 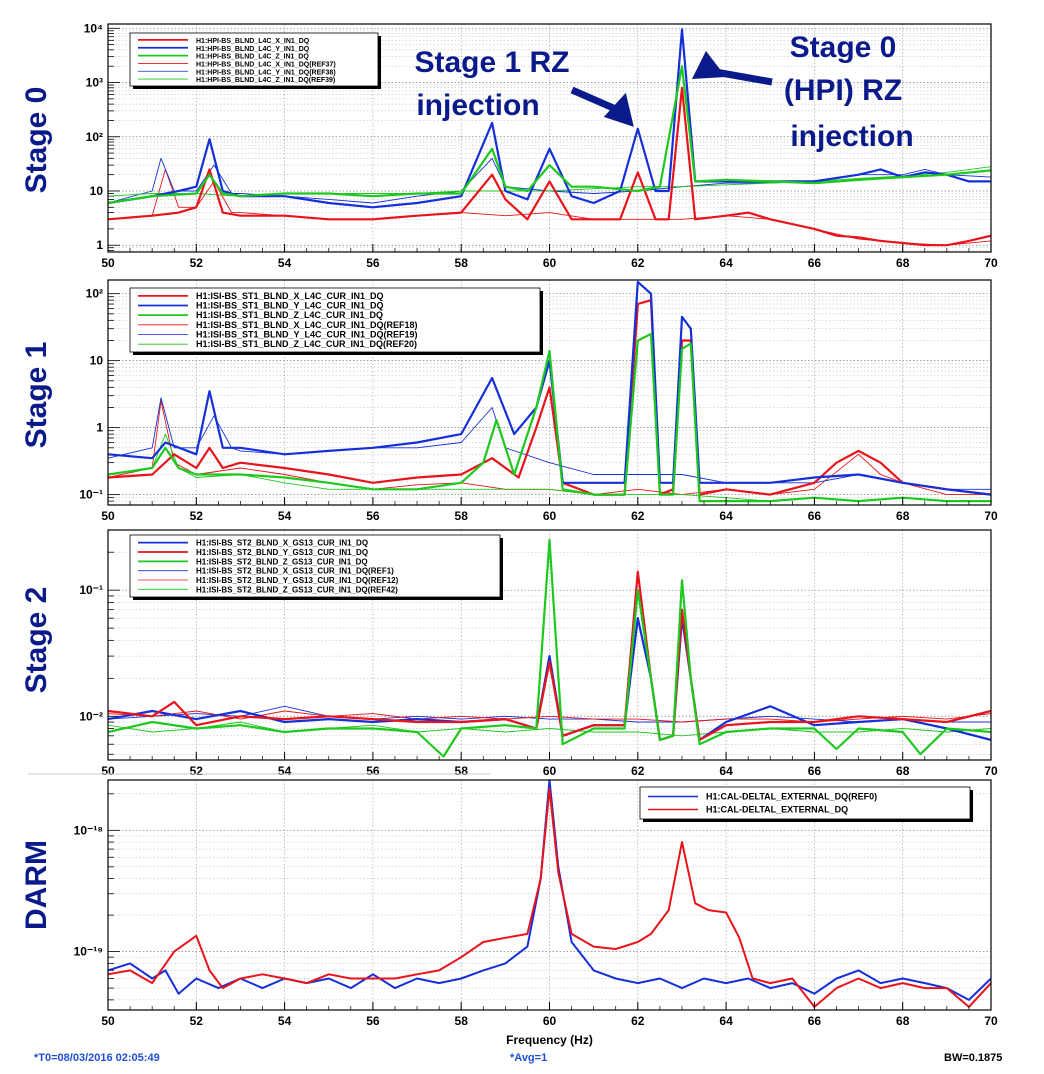 What do you see at coordinates (289, 315) in the screenshot?
I see `legend-entry: H1:ISI-BS_ST1_BLND_Z_L4C_CUR_IN1_DQ` at bounding box center [289, 315].